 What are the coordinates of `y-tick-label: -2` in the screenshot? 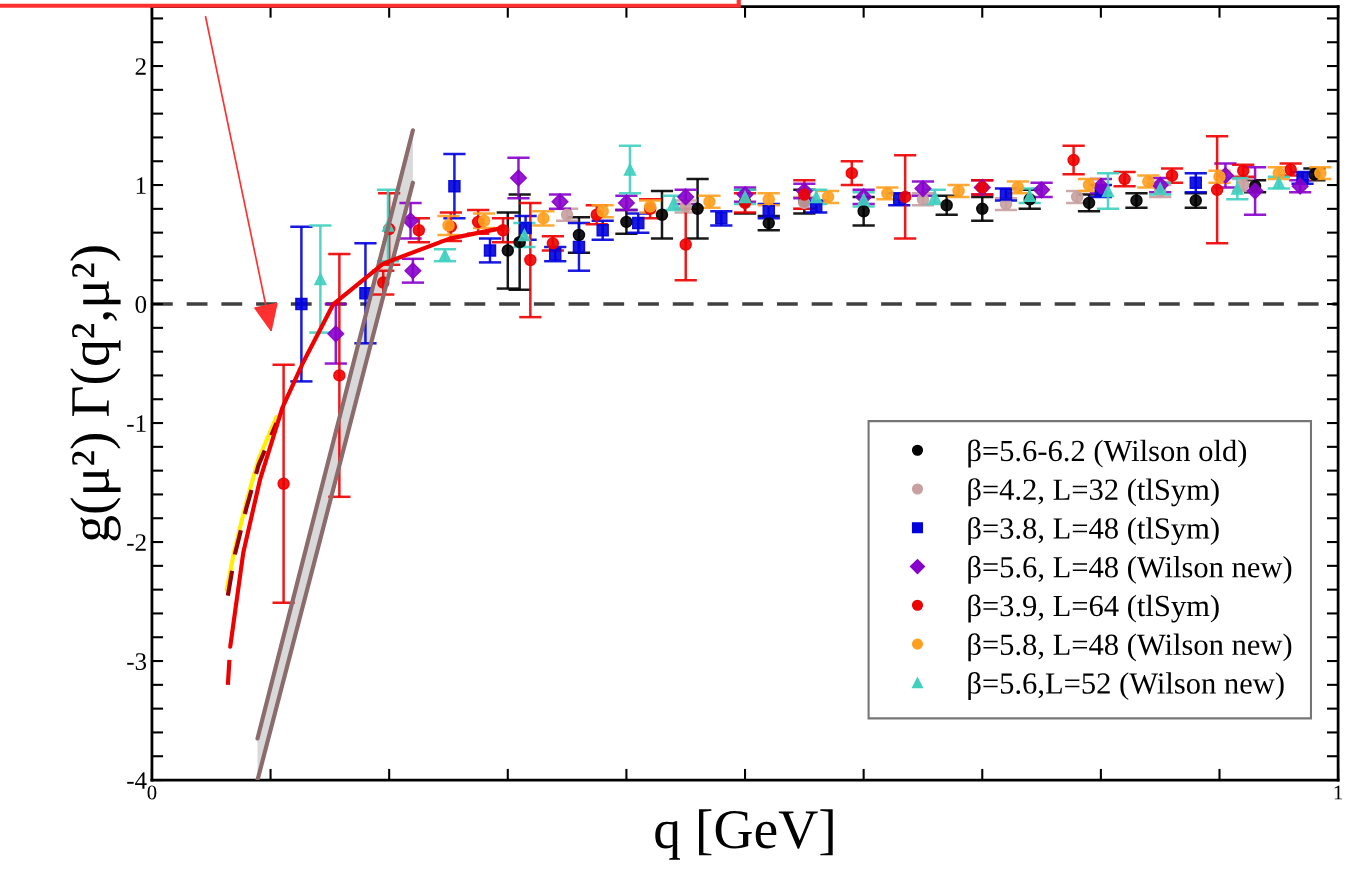 It's located at (136, 542).